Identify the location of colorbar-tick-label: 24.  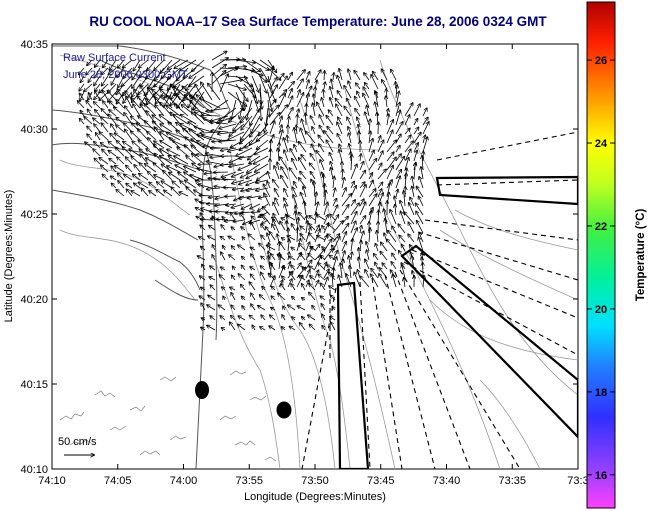
(601, 144).